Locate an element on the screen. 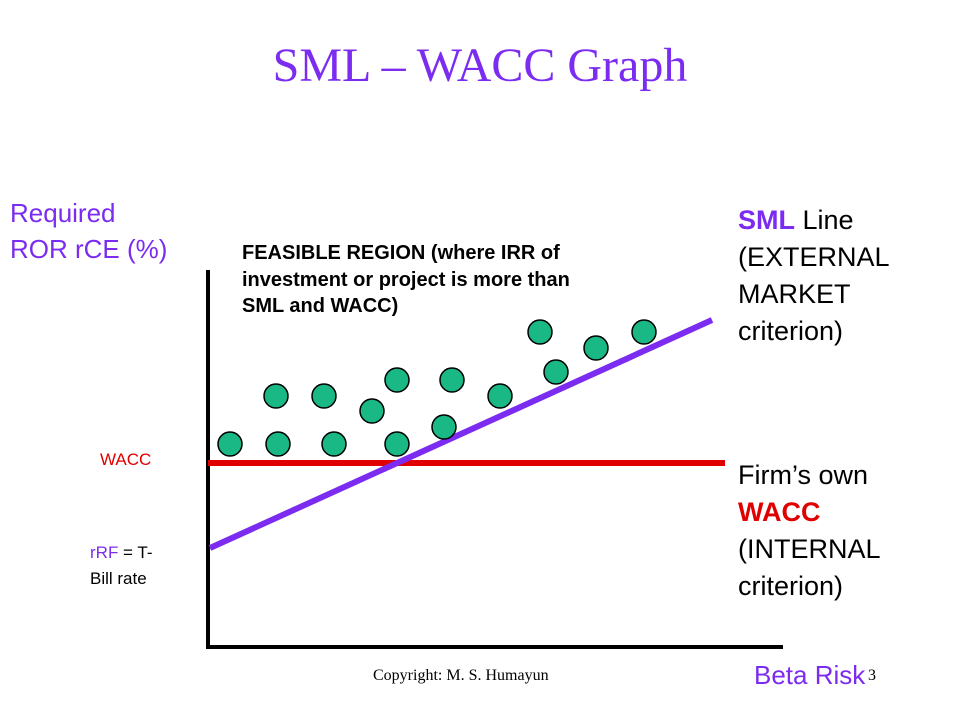  slide-title: SML – WACC Graph is located at coordinates (480, 65).